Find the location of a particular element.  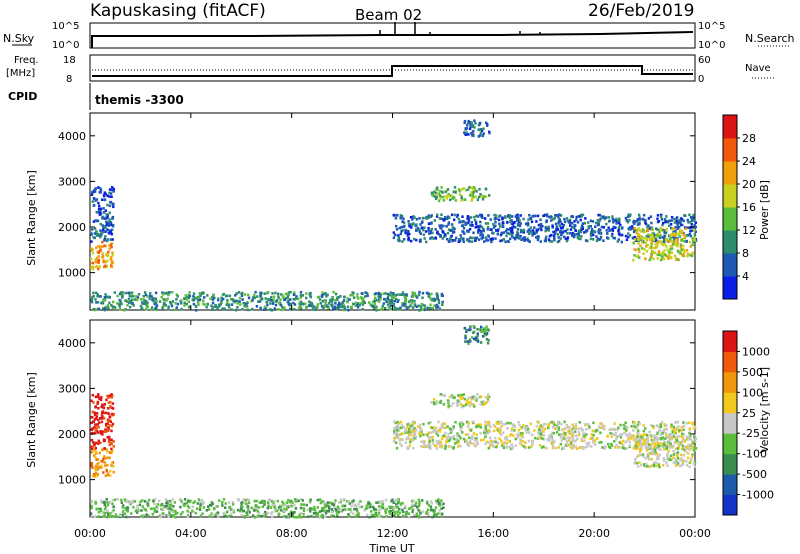

nsky-spikes is located at coordinates (460, 28).